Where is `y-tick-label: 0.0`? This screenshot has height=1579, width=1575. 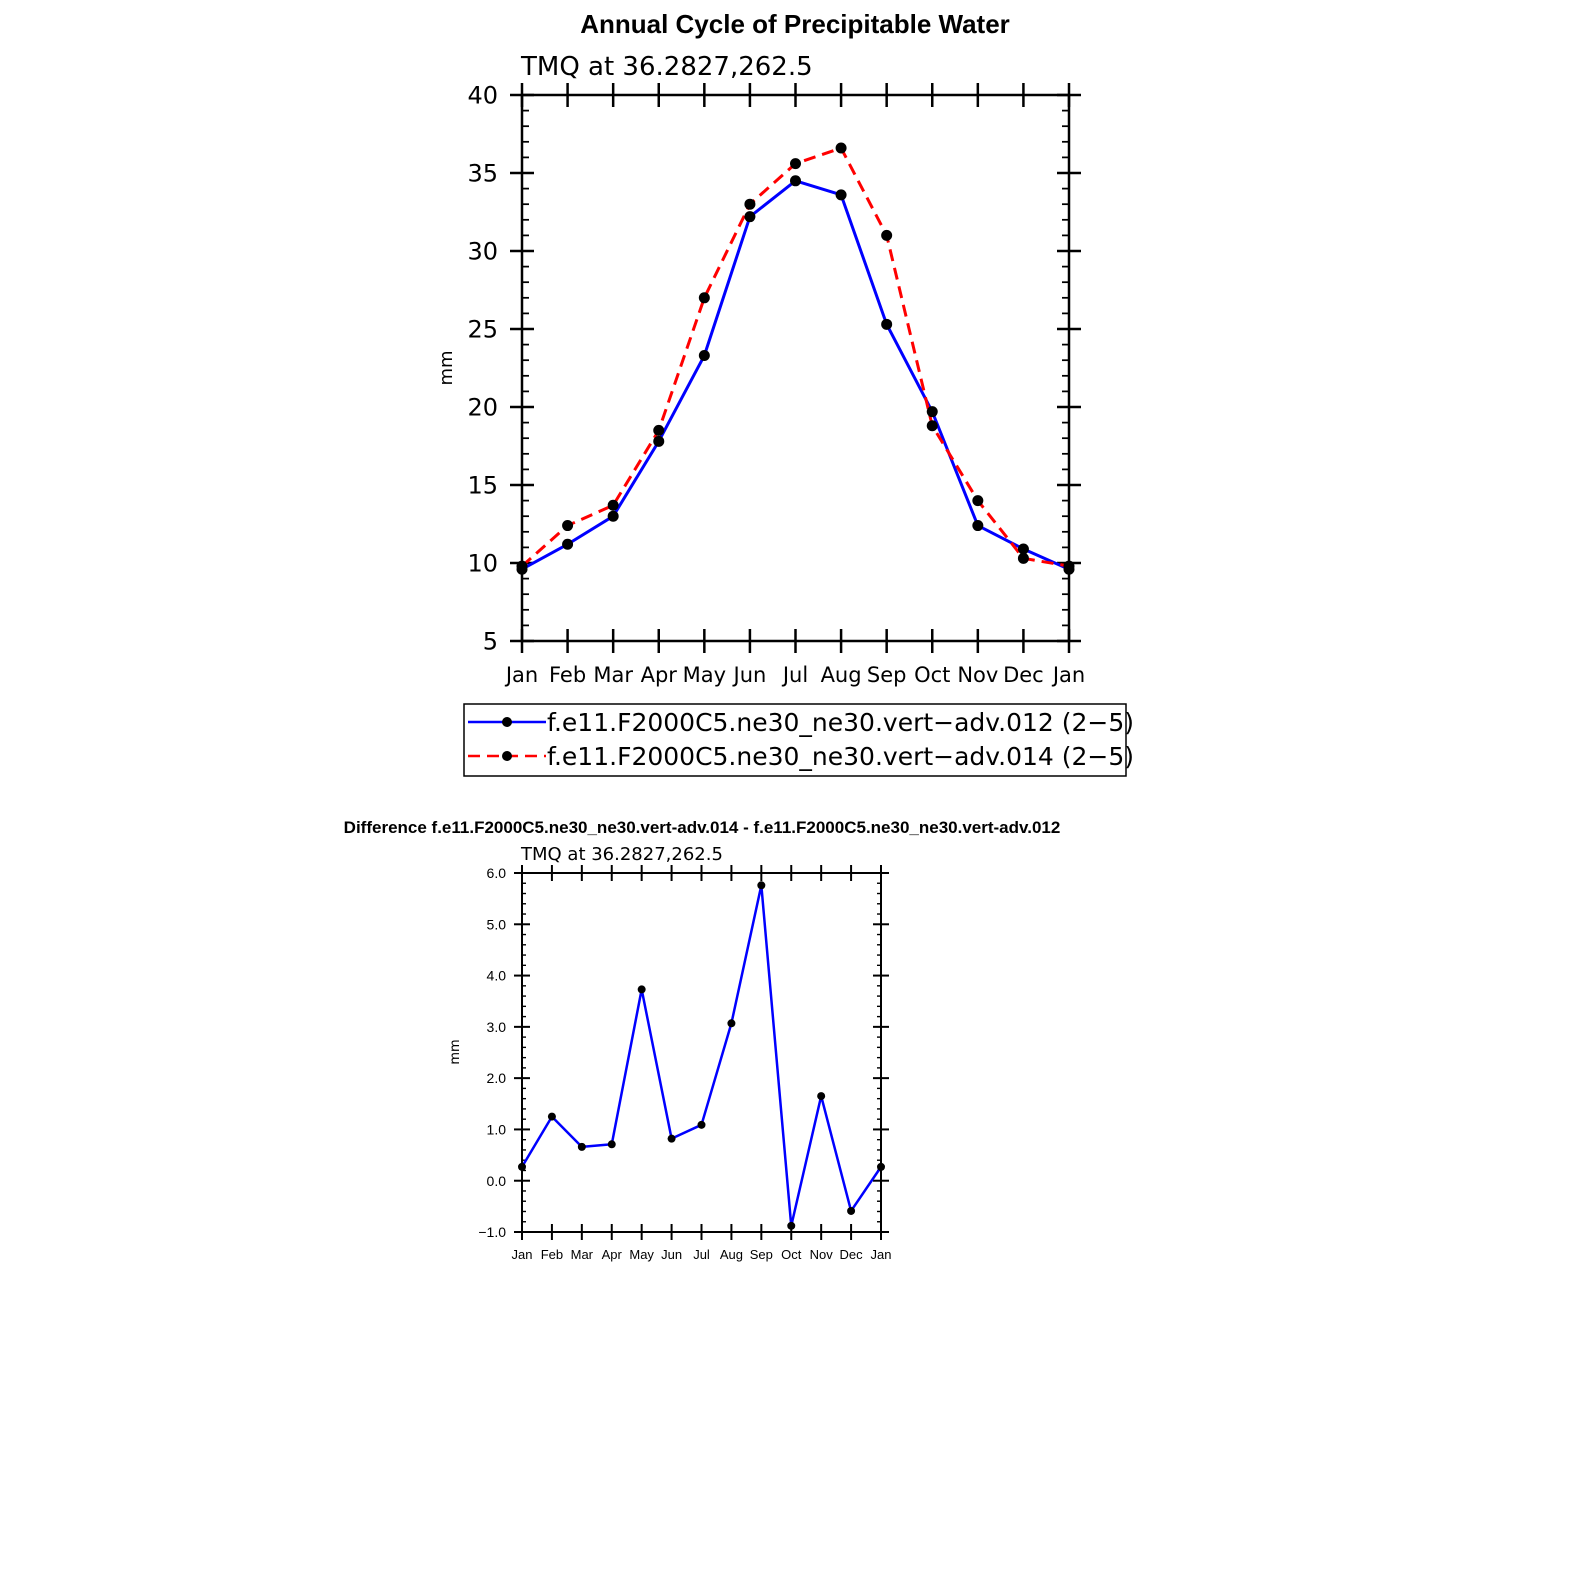 y-tick-label: 0.0 is located at coordinates (497, 1181).